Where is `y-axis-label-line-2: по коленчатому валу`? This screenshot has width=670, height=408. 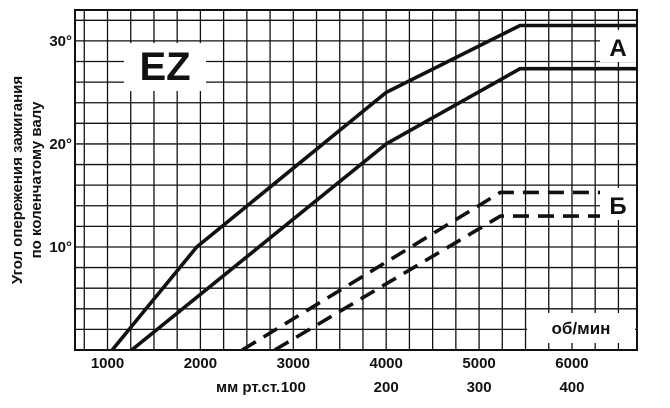
y-axis-label-line-2: по коленчатому валу is located at coordinates (36, 179).